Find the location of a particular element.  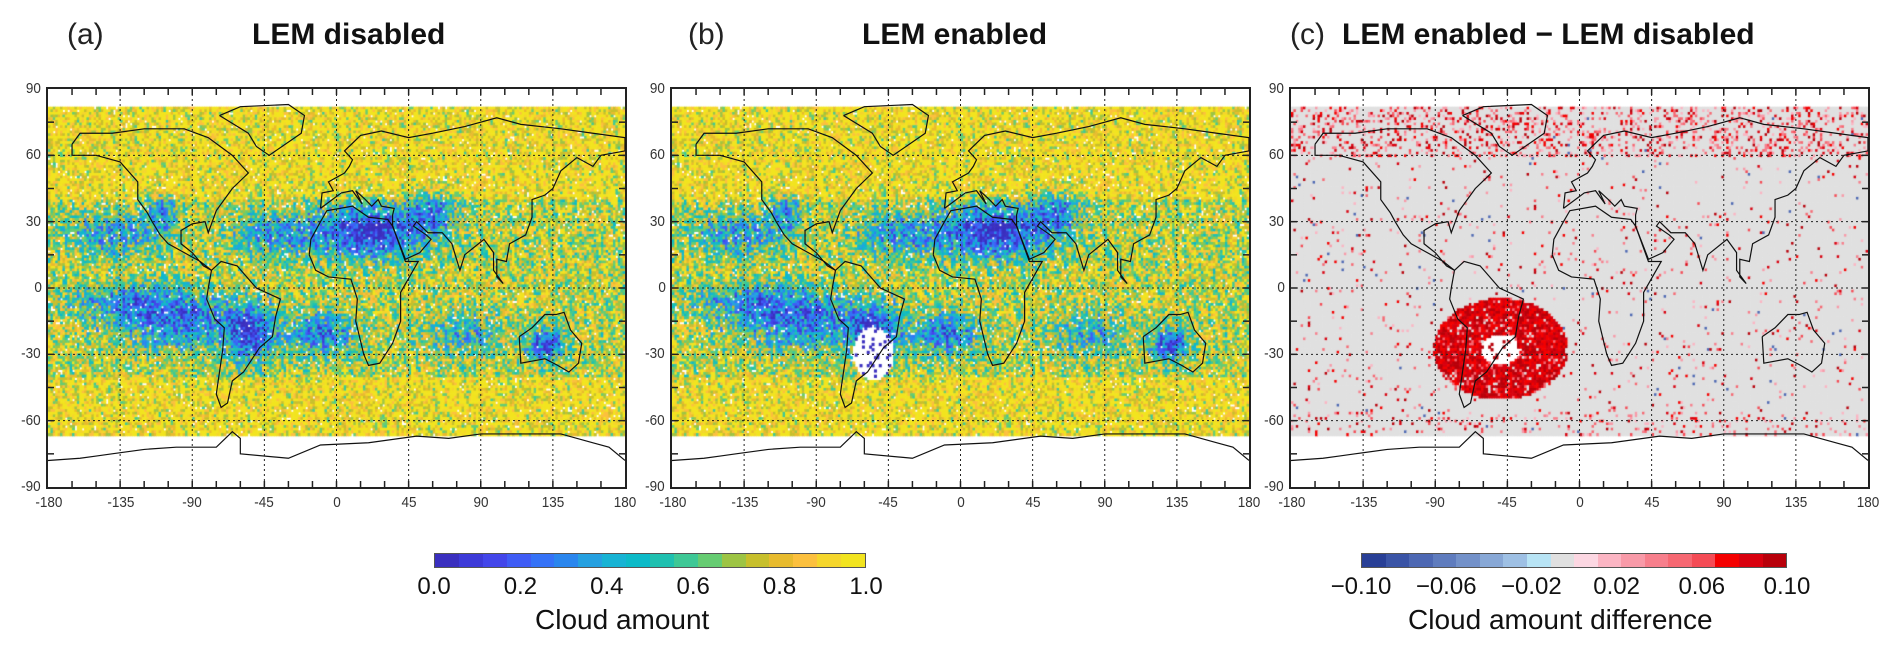

lat-tick-label: -90 is located at coordinates (655, 486).